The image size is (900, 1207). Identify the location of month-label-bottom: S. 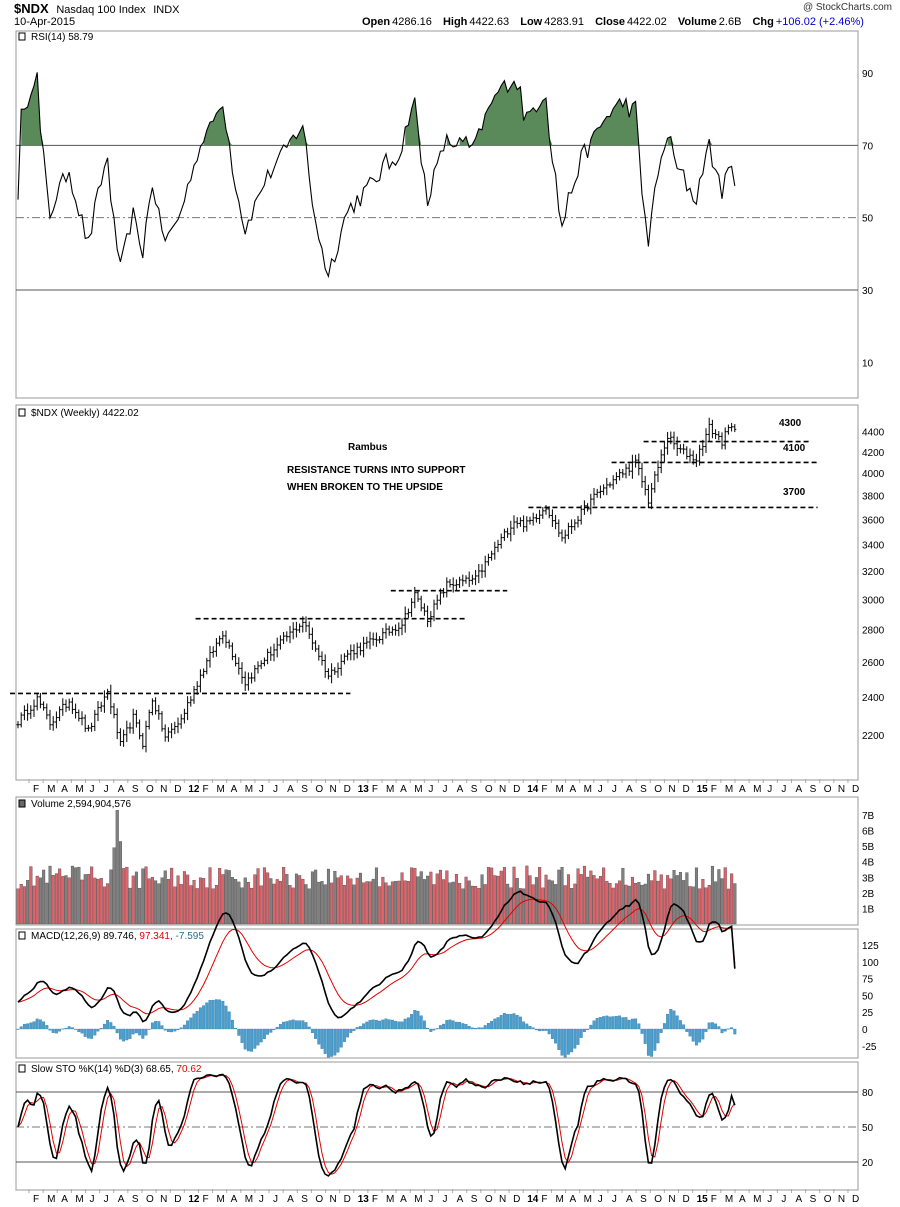
(474, 1199).